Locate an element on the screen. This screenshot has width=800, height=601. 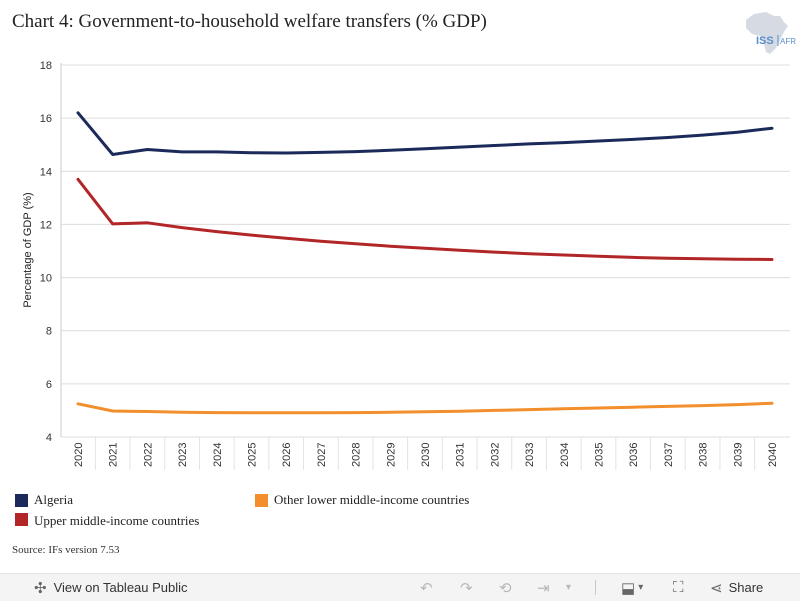
legend-label: Algeria is located at coordinates (53, 499).